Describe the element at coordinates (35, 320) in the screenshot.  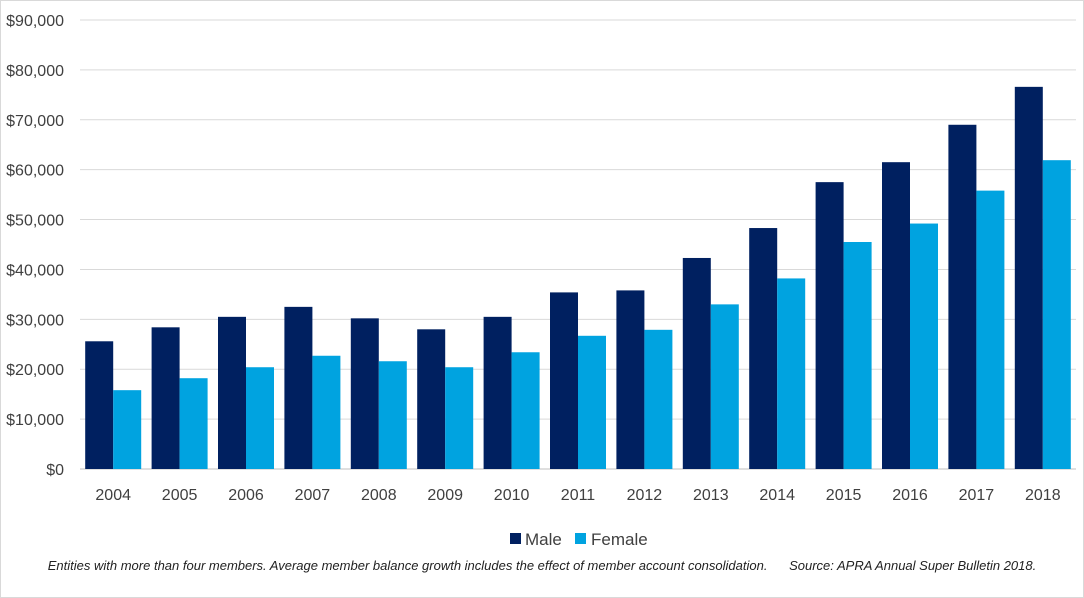
I see `y-tick-label: $30,000` at that location.